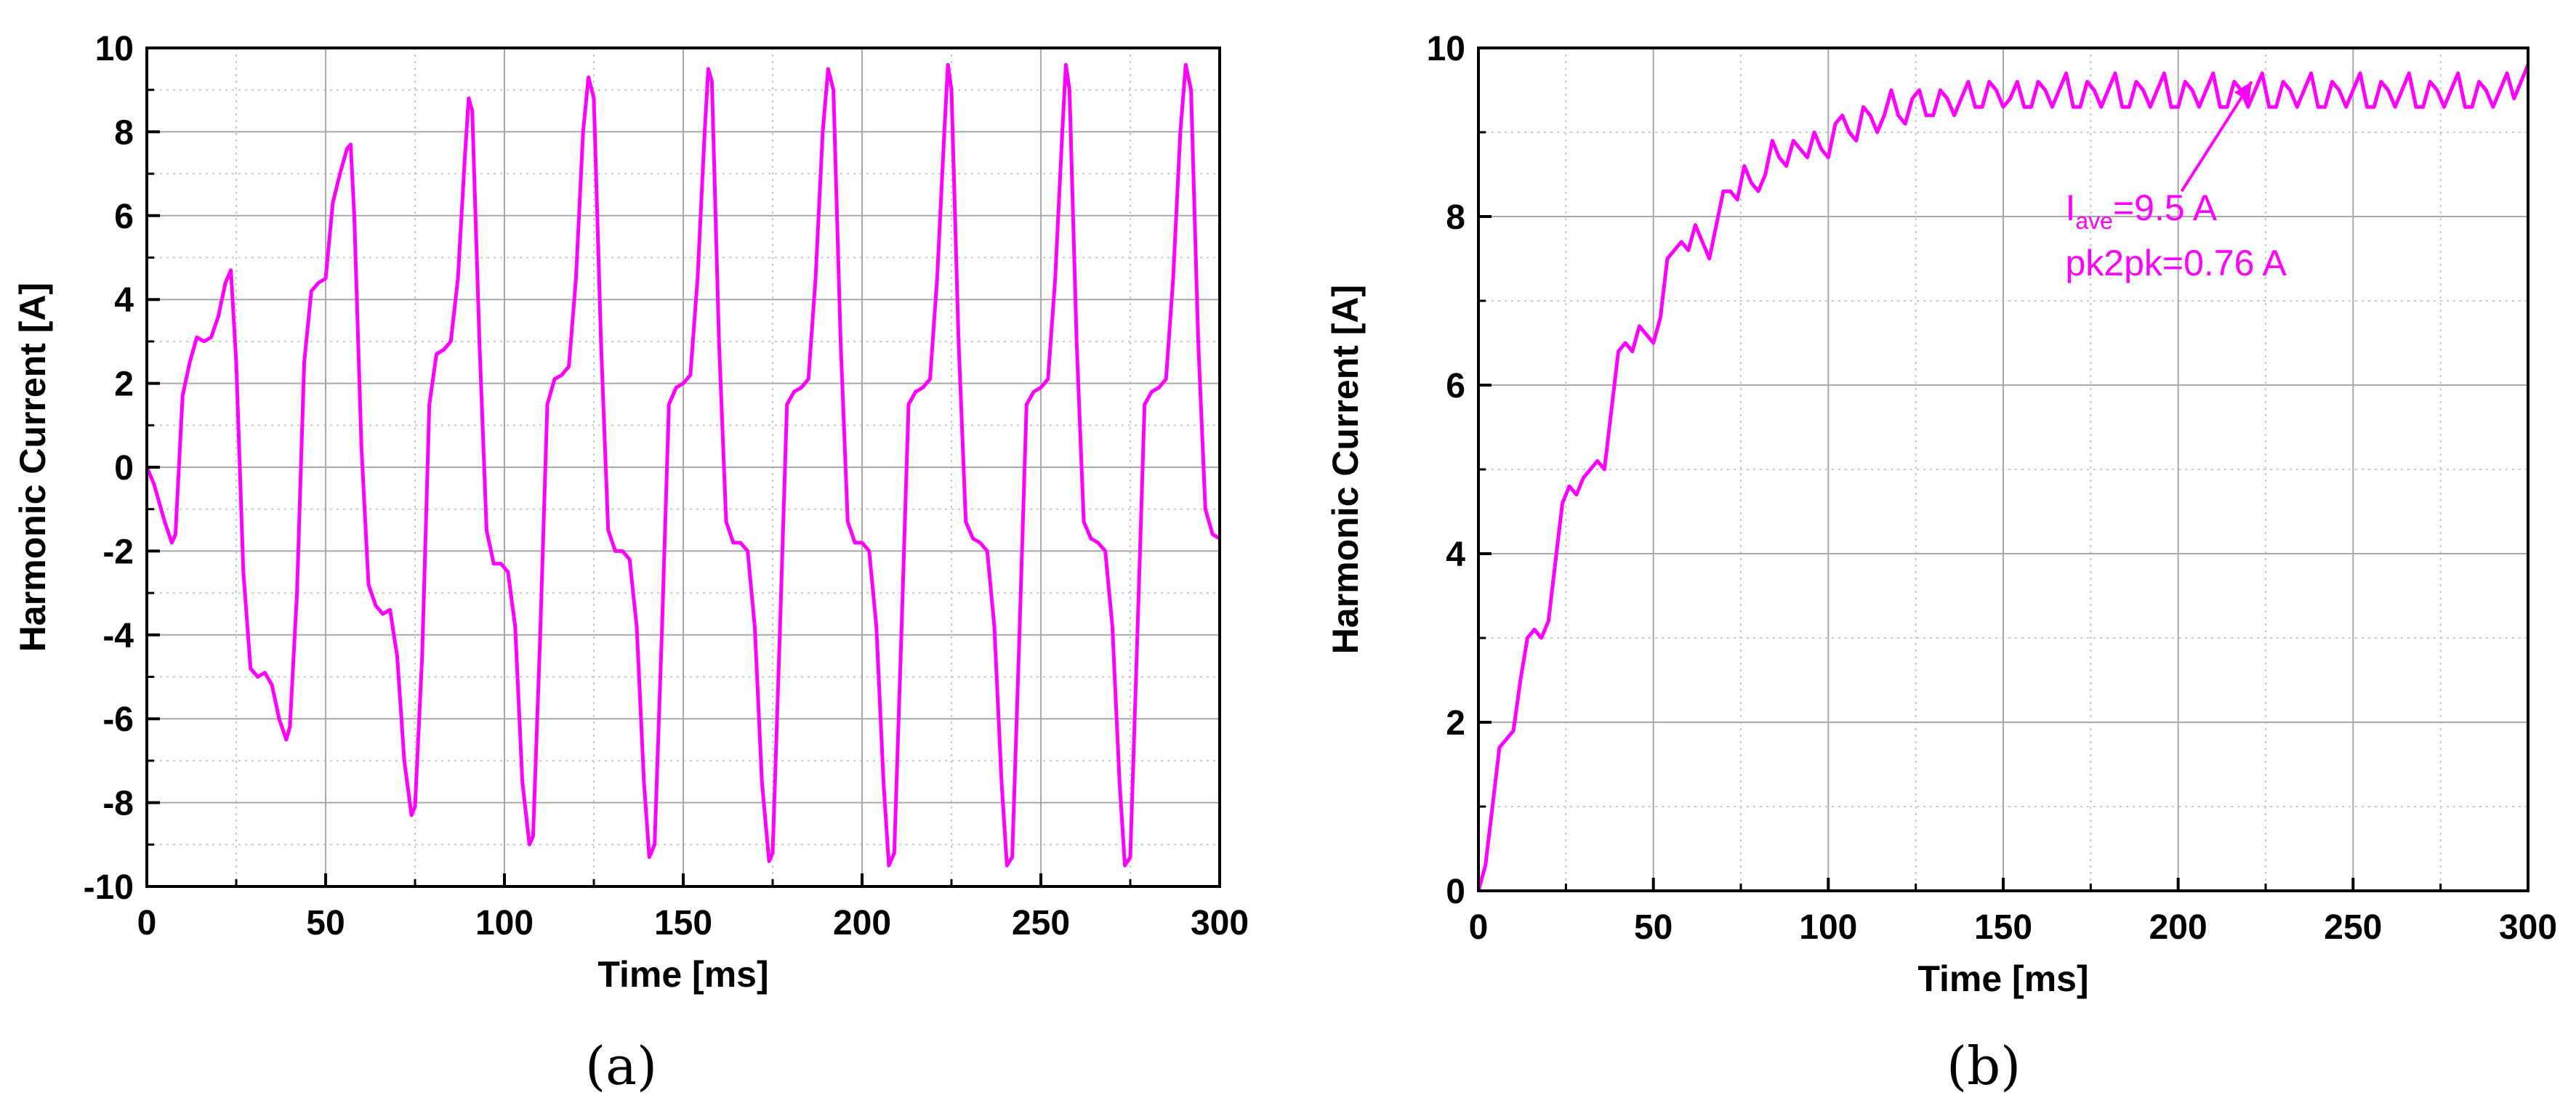 The width and height of the screenshot is (2576, 1111). I want to click on y-tick-label: -4, so click(118, 636).